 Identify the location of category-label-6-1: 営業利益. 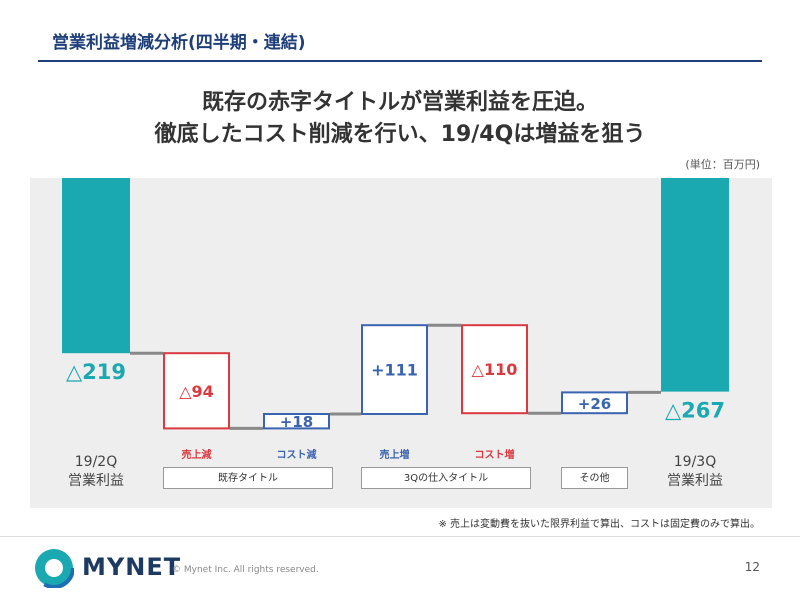
(695, 481).